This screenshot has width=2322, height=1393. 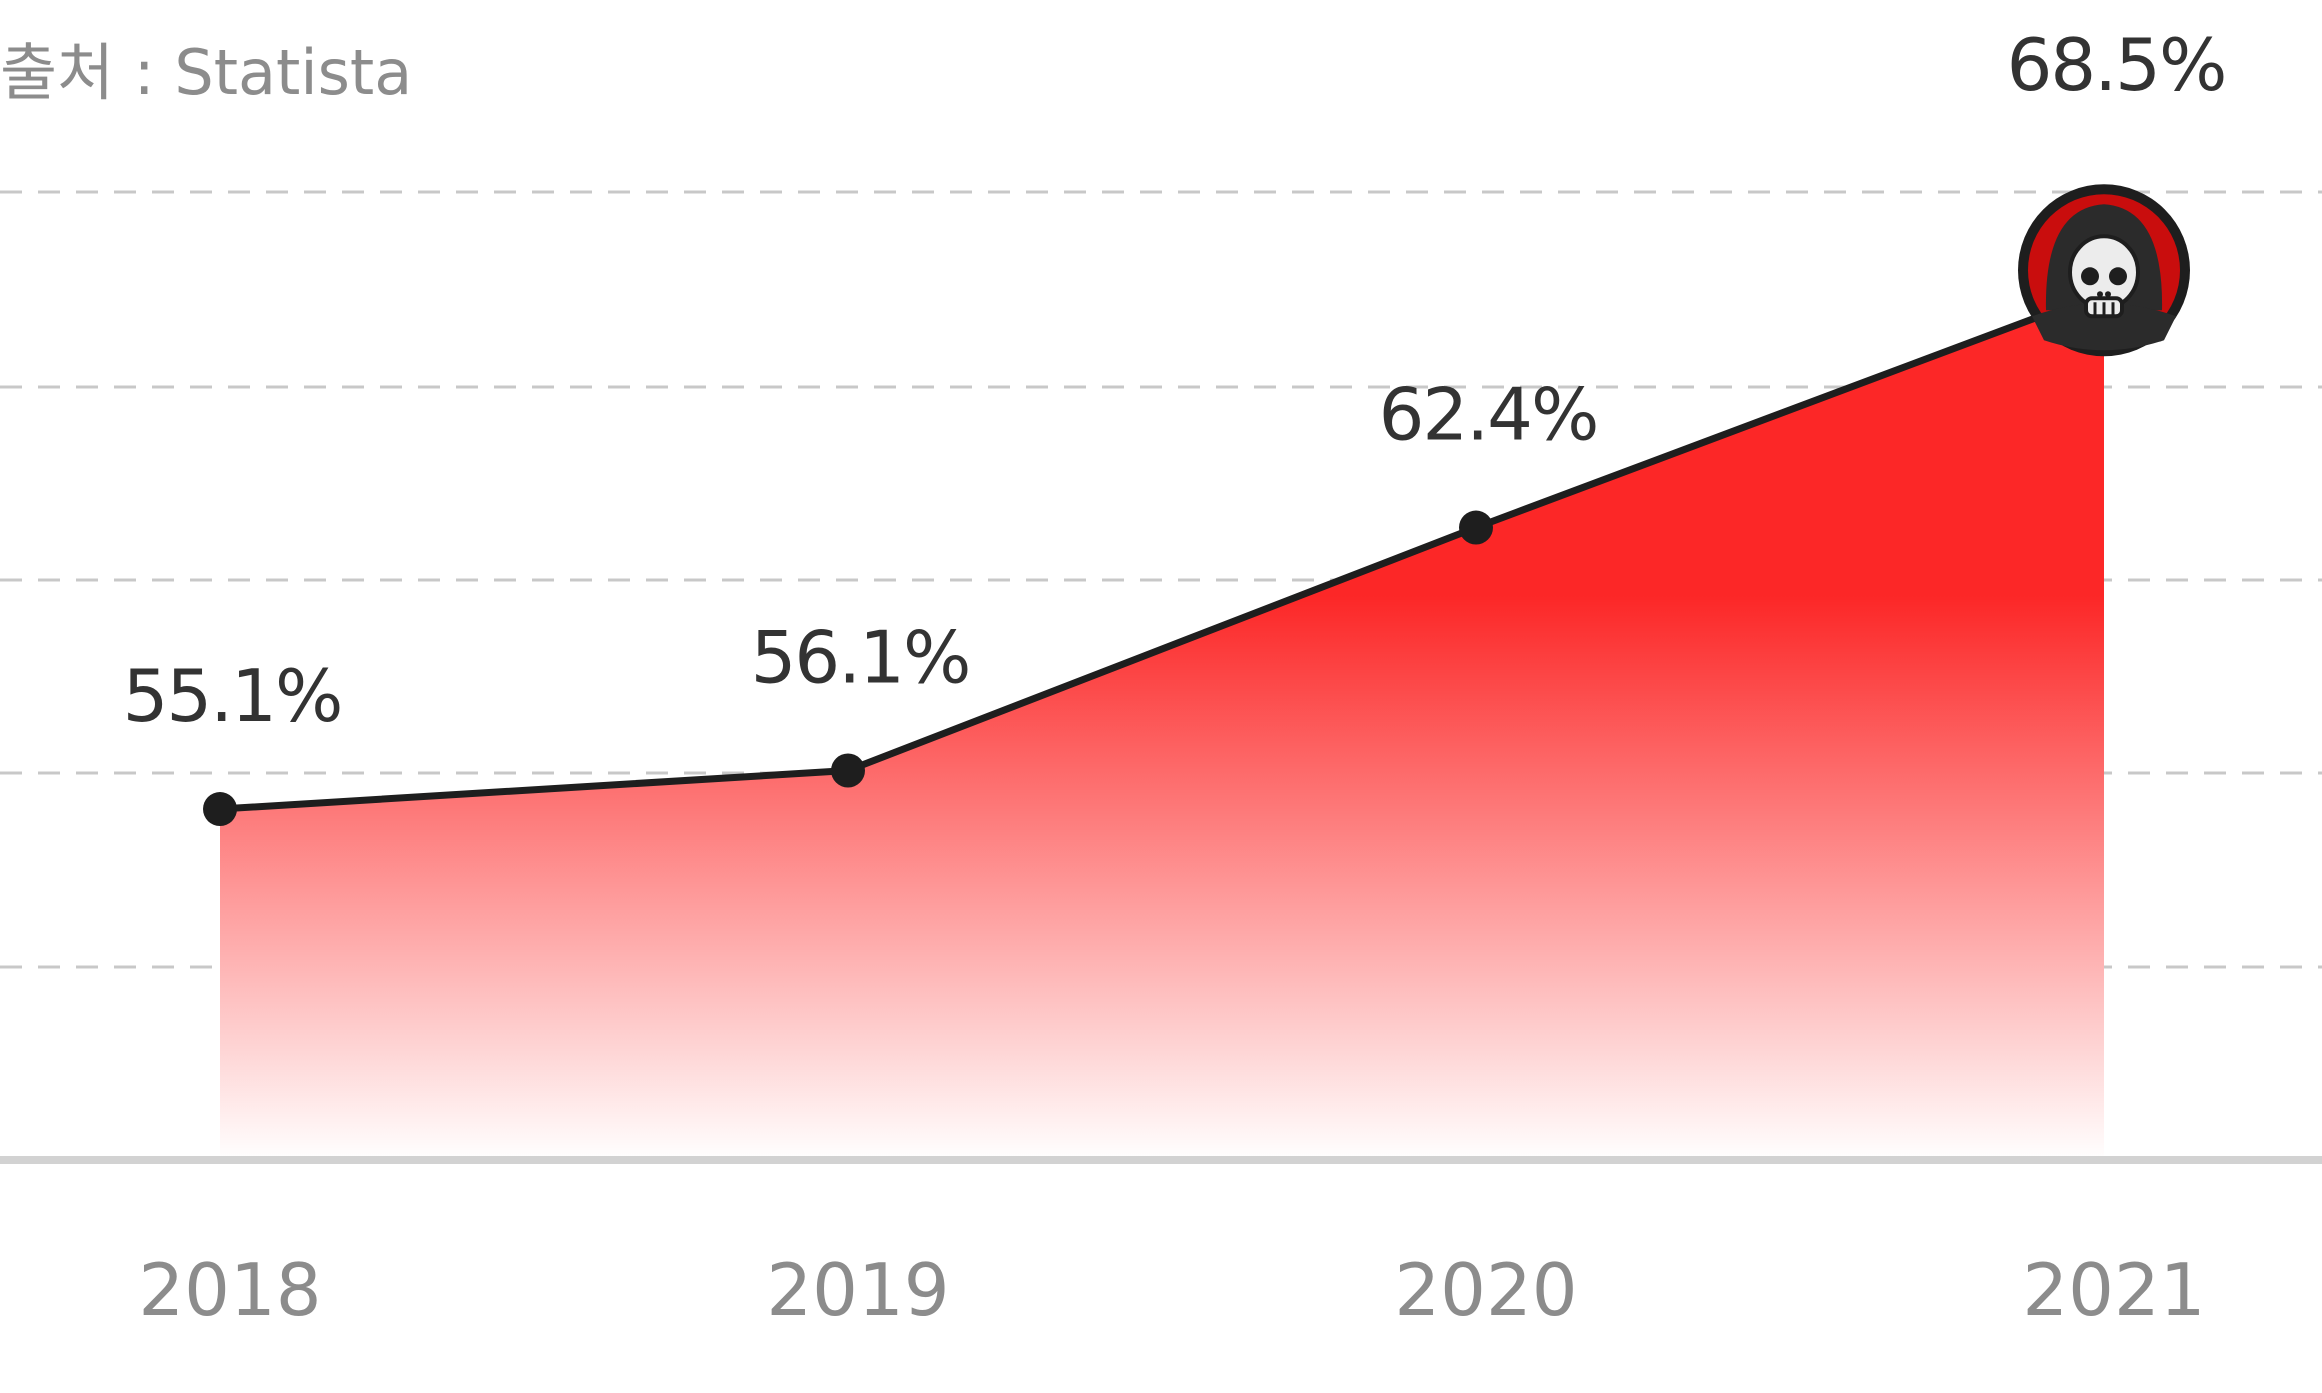 I want to click on data-point-2019, so click(x=848, y=770).